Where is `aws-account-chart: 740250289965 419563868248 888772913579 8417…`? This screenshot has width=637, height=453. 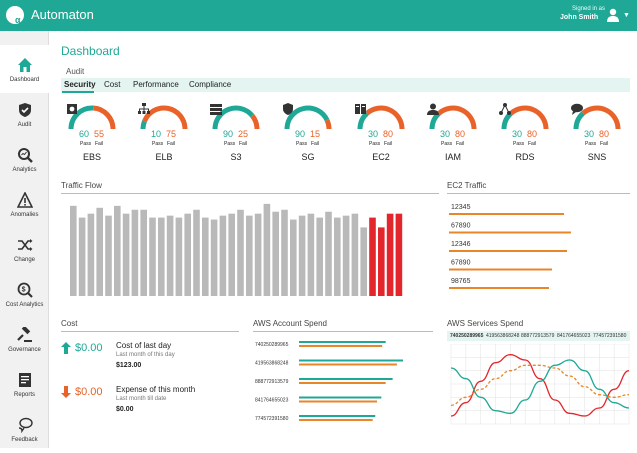
aws-account-chart: 740250289965 419563868248 888772913579 8417… is located at coordinates (329, 381).